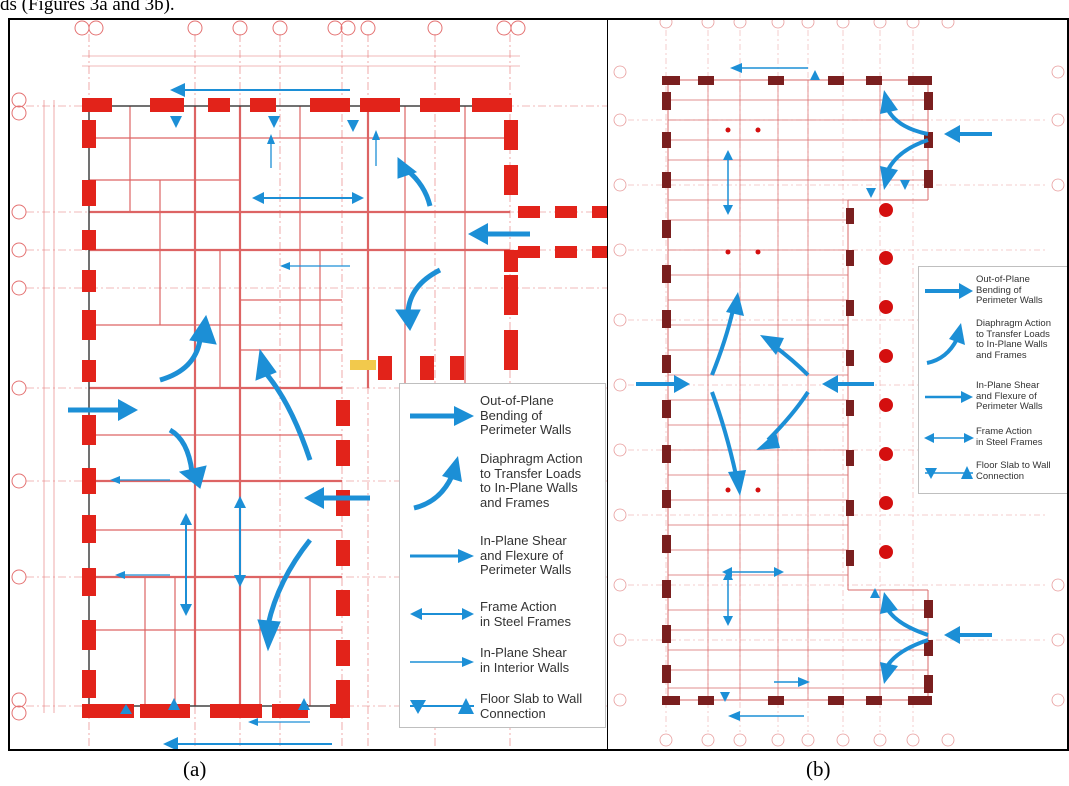  Describe the element at coordinates (442, 662) in the screenshot. I see `thin-arrow-icon` at that location.